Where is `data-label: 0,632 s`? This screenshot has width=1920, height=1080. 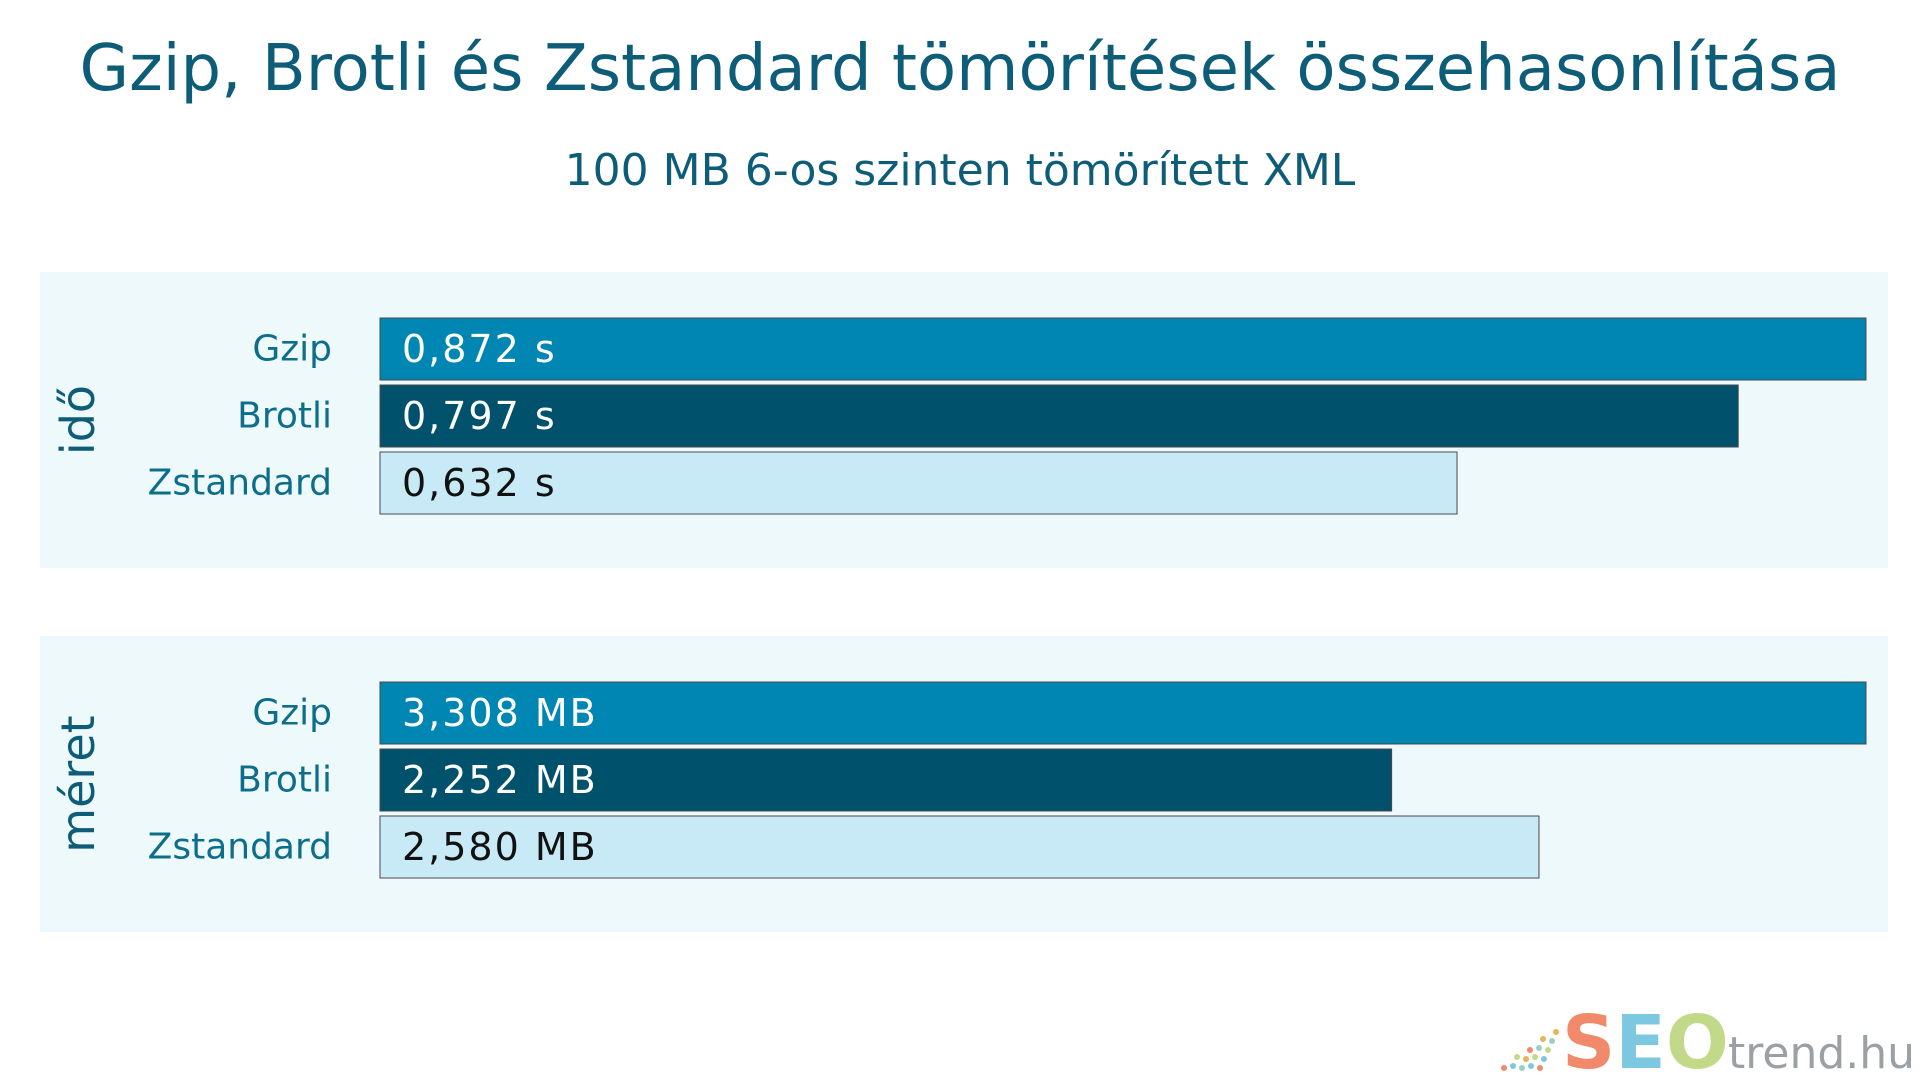
data-label: 0,632 s is located at coordinates (479, 483).